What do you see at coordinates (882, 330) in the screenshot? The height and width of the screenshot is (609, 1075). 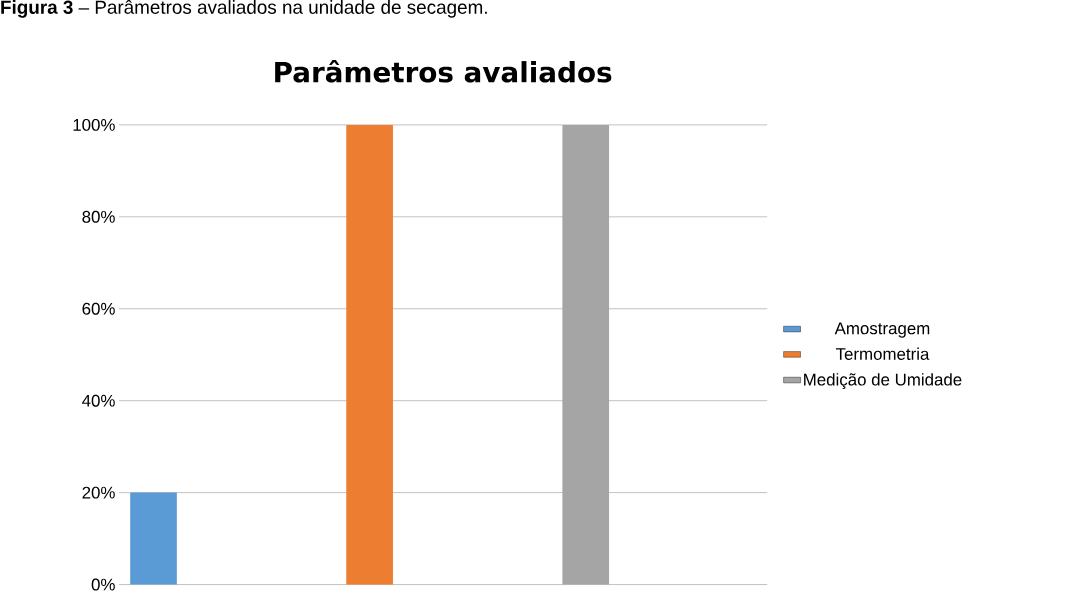 I see `legend-label: Amostragem` at bounding box center [882, 330].